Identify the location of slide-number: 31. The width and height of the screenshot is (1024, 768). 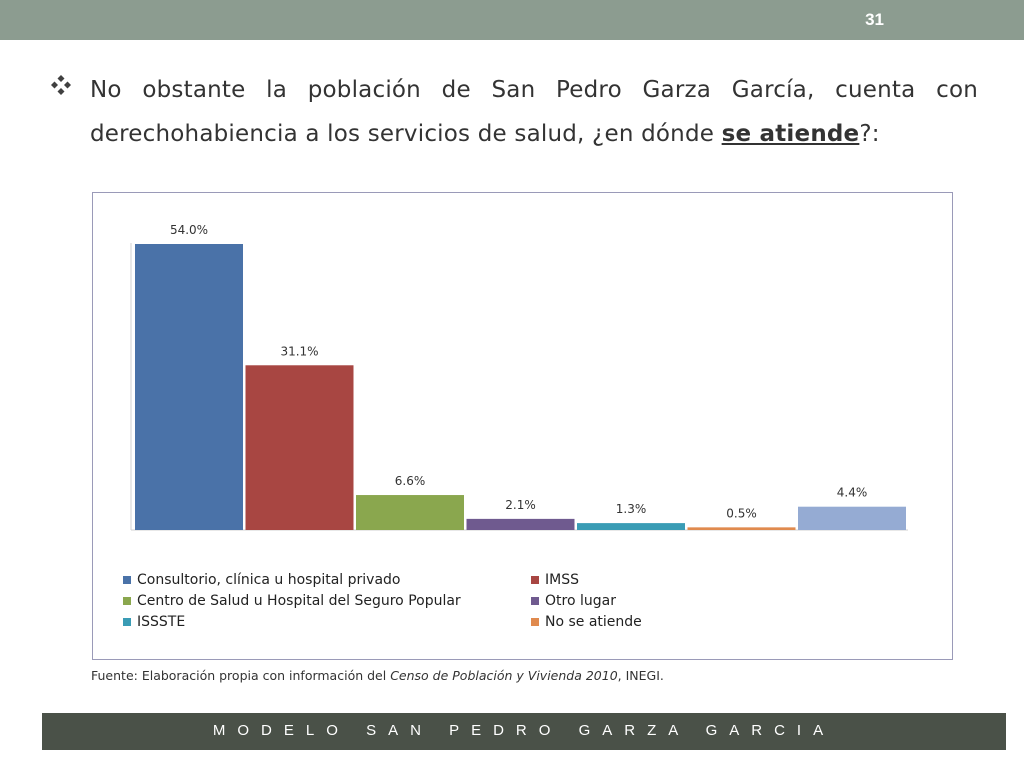
(874, 19).